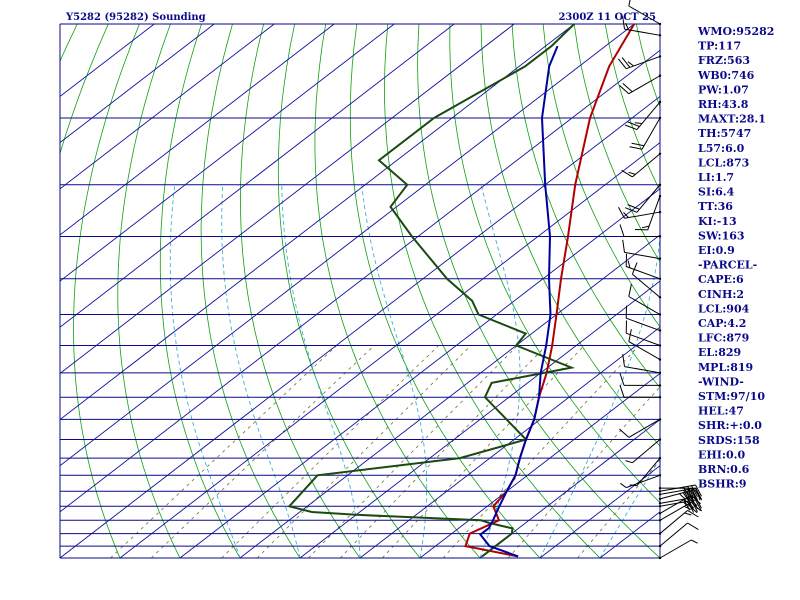  I want to click on index-label: EL:, so click(708, 352).